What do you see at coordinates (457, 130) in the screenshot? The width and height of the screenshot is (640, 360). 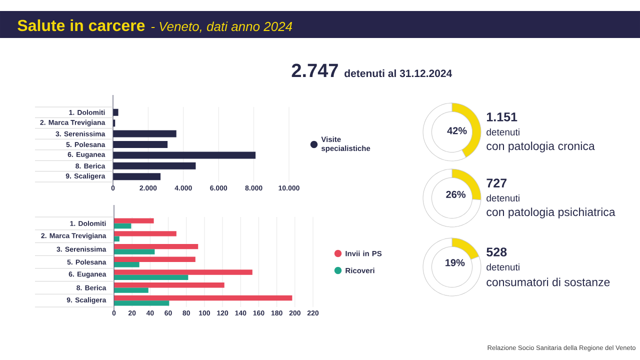 I see `data-label: 42%` at bounding box center [457, 130].